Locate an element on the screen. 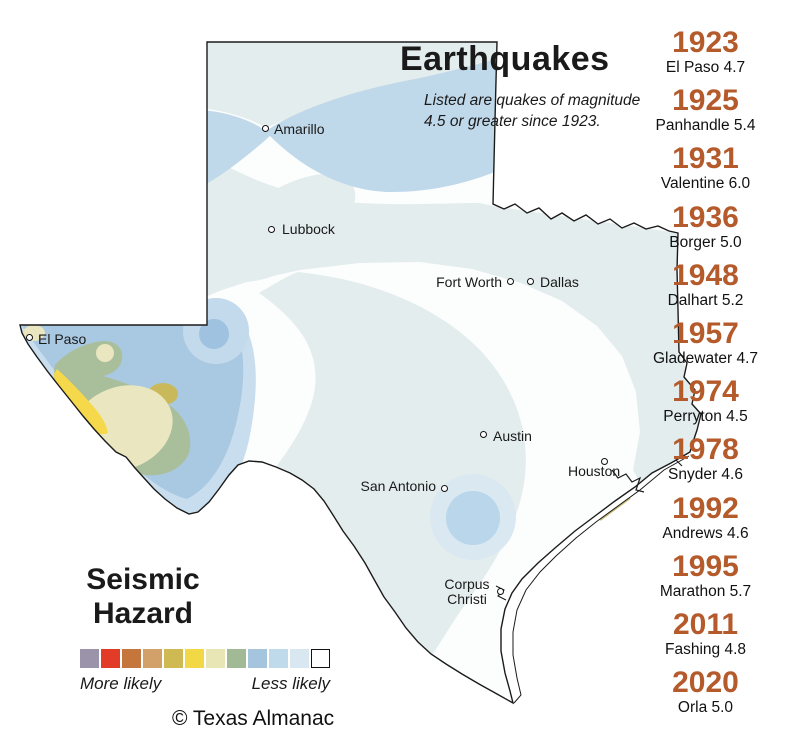 Image resolution: width=785 pixels, height=750 pixels. event-detail: Dalhart 5.2 is located at coordinates (705, 300).